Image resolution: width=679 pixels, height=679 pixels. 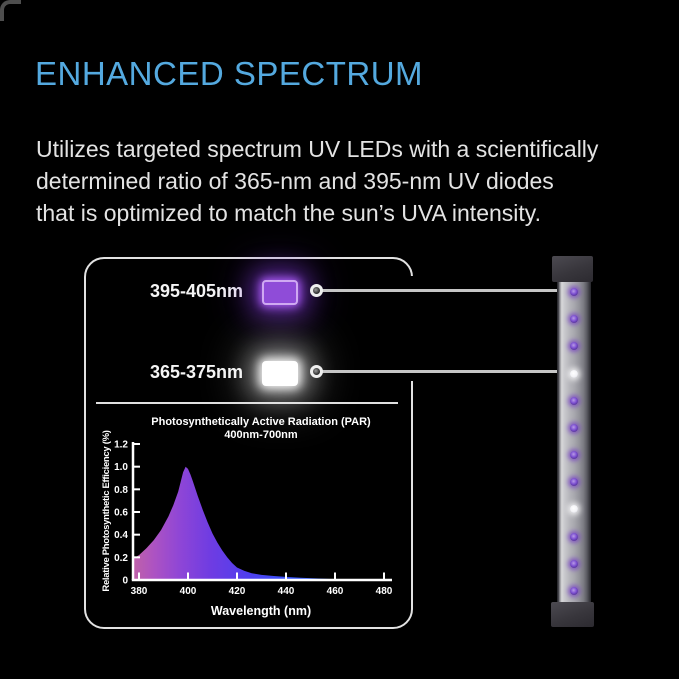 I want to click on panel-border-gap, so click(x=410, y=328).